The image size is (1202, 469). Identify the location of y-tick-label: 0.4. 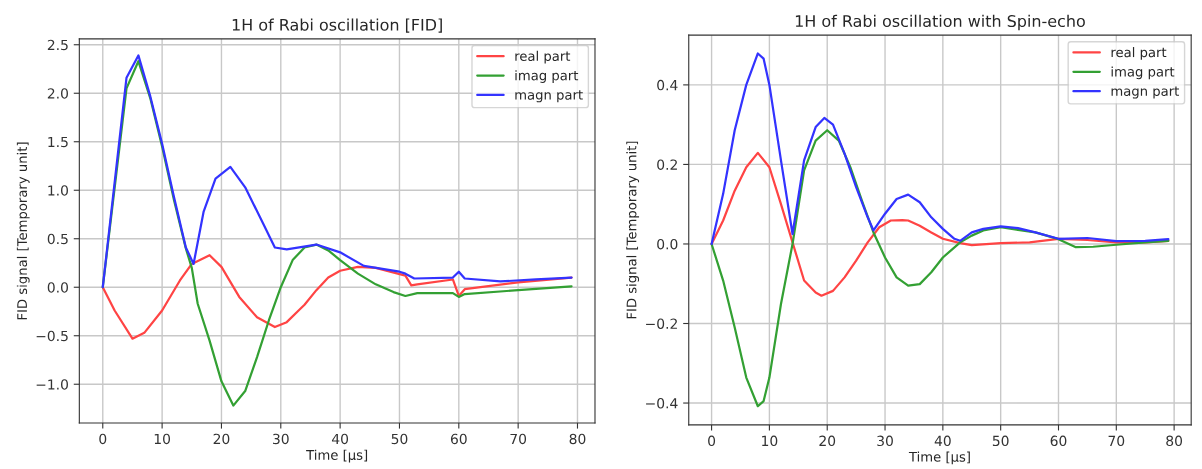
(667, 85).